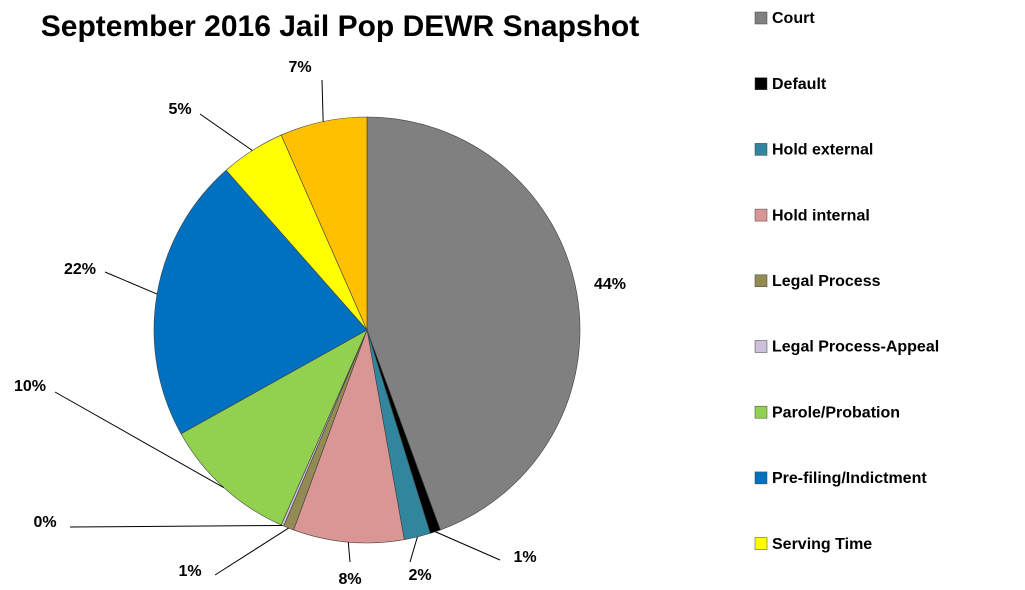 The height and width of the screenshot is (590, 1025). I want to click on data-label: 2%, so click(419, 575).